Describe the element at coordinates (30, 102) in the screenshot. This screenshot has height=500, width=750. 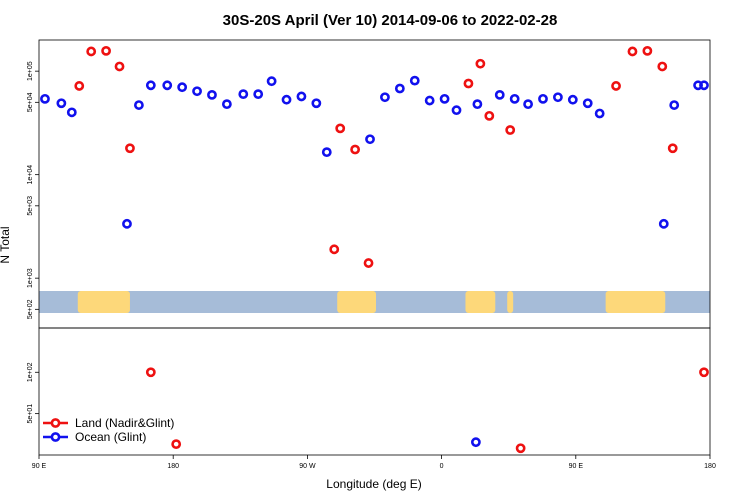
I see `y-tick-label: 5e+04` at that location.